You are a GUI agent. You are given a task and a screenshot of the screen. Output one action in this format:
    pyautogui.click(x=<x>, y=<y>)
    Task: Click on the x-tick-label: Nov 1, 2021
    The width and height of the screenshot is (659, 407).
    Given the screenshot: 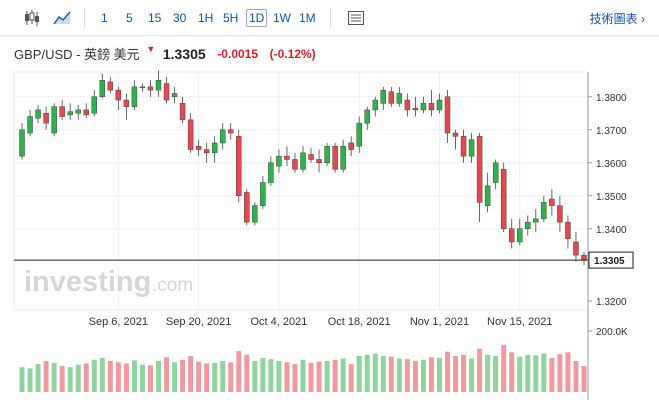 What is the action you would take?
    pyautogui.click(x=439, y=322)
    